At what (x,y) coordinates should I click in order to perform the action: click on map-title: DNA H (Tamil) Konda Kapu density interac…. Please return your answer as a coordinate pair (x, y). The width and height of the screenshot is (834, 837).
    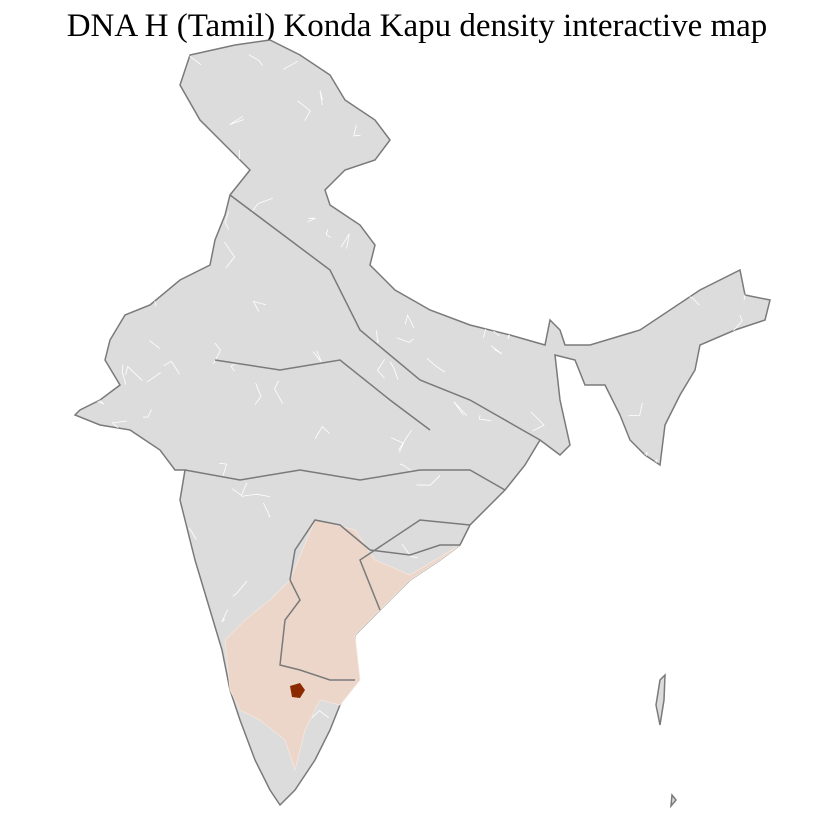
    Looking at the image, I should click on (417, 26).